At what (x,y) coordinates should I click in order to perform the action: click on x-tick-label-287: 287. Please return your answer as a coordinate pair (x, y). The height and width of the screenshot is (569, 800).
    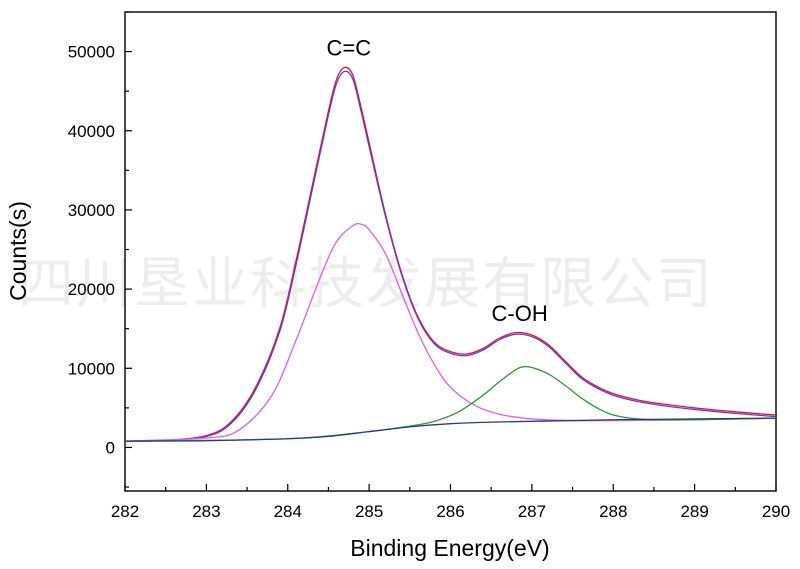
    Looking at the image, I should click on (532, 511).